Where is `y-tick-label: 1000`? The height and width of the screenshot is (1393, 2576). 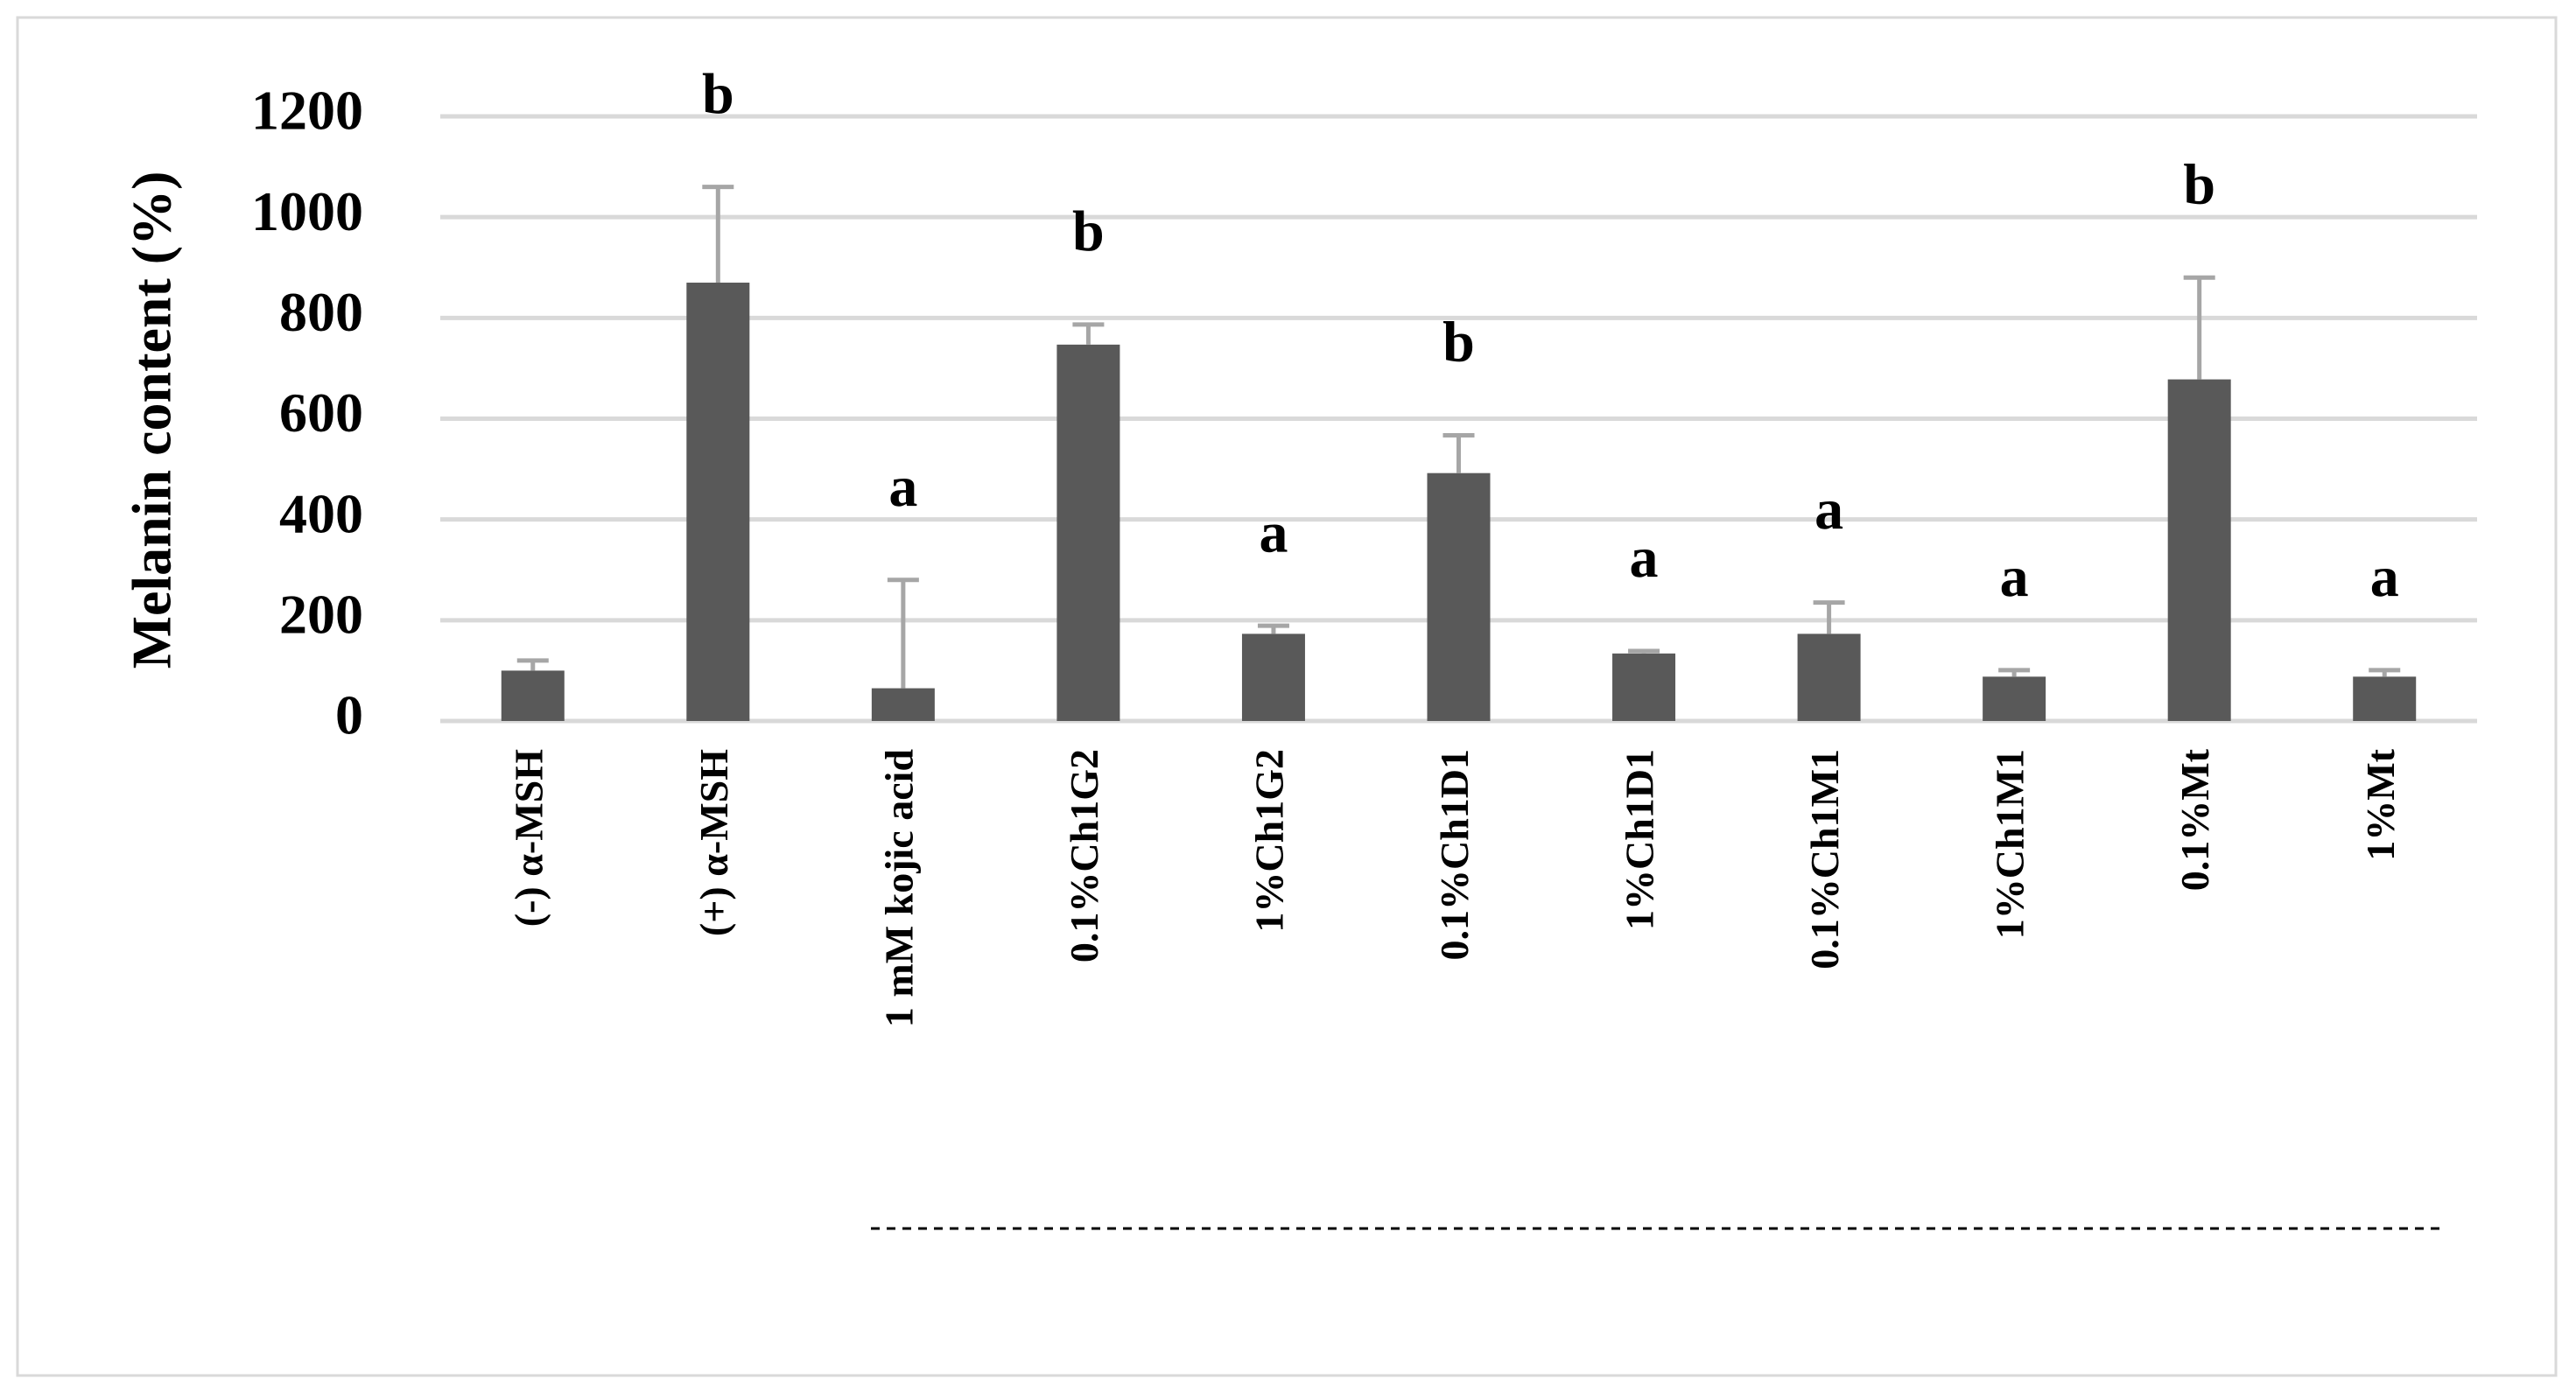
y-tick-label: 1000 is located at coordinates (307, 211).